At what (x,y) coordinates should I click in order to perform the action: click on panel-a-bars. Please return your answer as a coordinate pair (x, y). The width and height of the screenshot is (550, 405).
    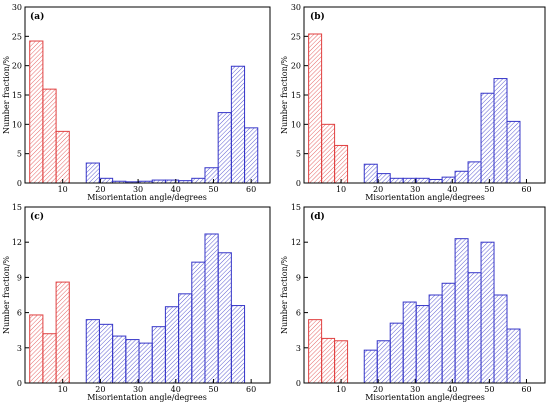
    Looking at the image, I should click on (144, 112).